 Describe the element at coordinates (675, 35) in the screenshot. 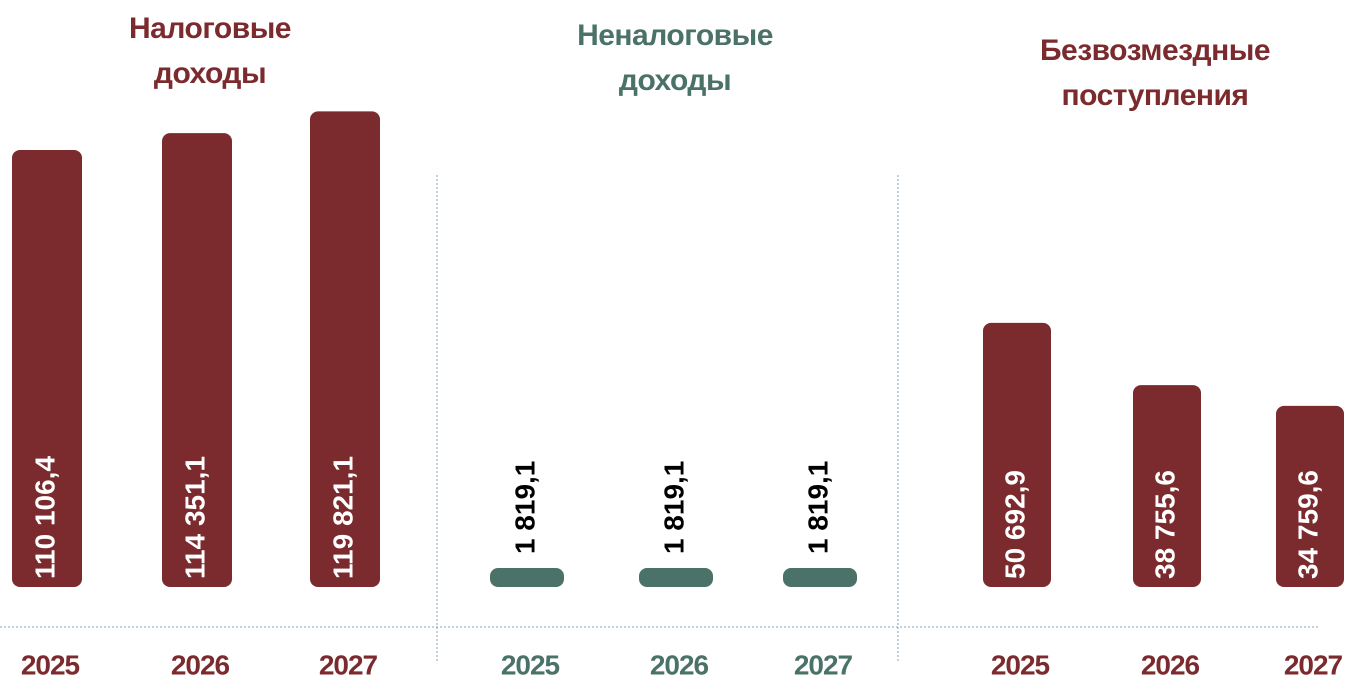

I see `panel-title: Неналоговые` at that location.